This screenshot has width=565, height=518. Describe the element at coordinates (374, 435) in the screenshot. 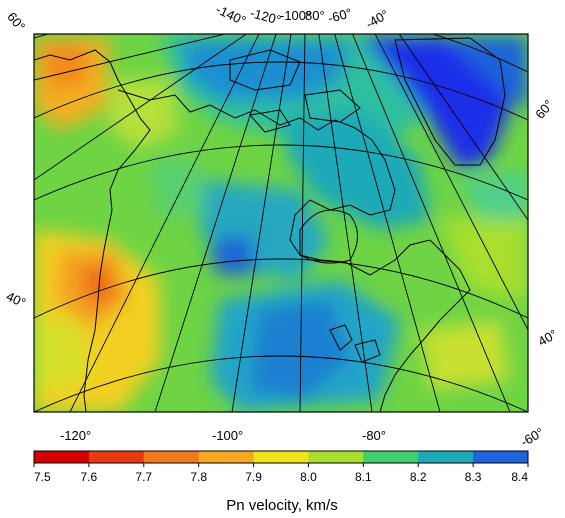

I see `lon-label-bottom-2: -80°` at that location.